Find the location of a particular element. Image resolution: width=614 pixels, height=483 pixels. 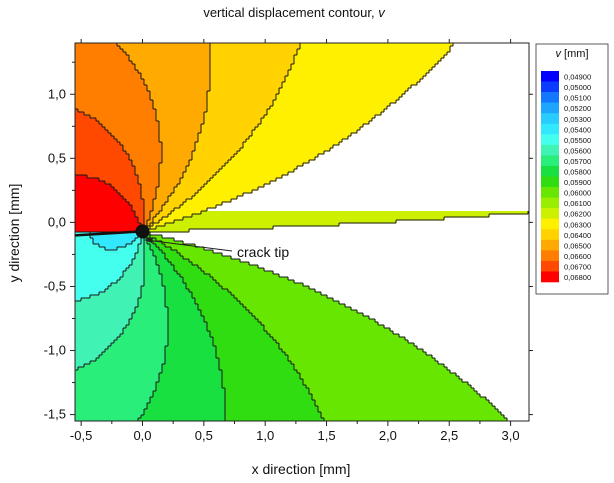

y-tick-label: -1,5 is located at coordinates (55, 414).